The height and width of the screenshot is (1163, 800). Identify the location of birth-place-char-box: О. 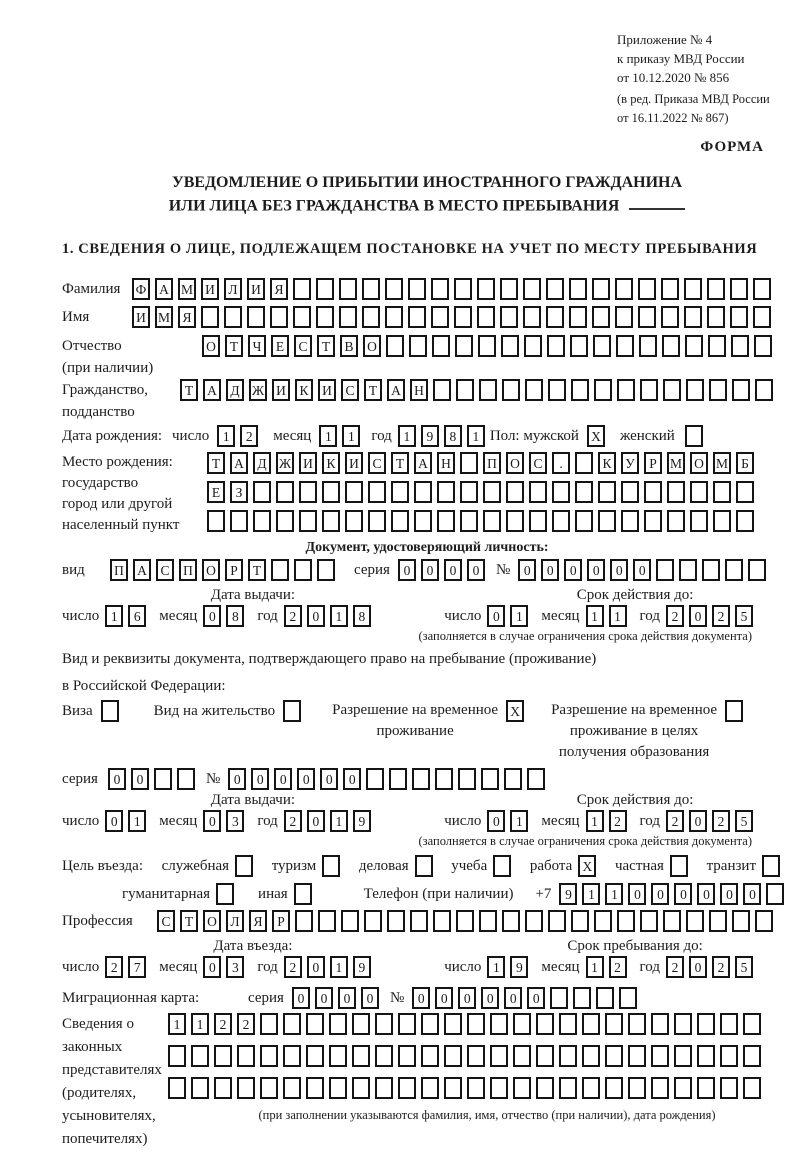
(515, 463).